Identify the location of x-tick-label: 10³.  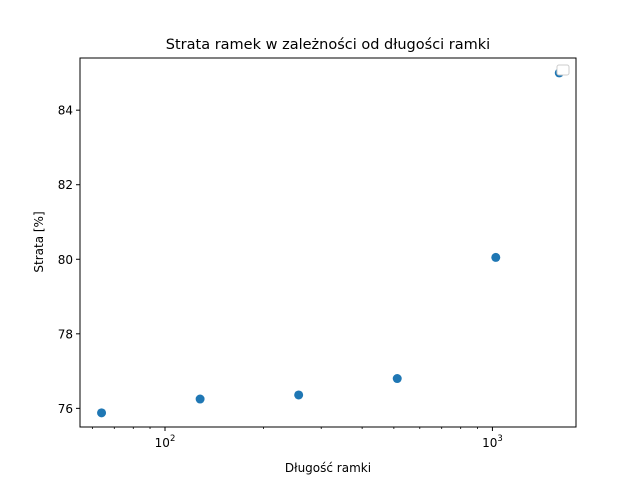
(492, 442).